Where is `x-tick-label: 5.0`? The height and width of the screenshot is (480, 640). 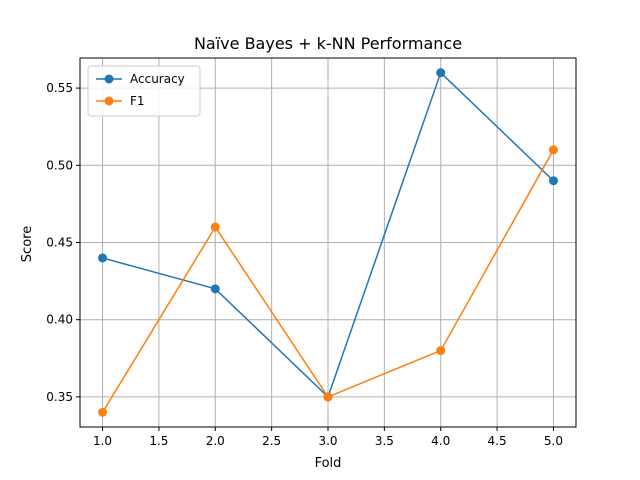 x-tick-label: 5.0 is located at coordinates (553, 441).